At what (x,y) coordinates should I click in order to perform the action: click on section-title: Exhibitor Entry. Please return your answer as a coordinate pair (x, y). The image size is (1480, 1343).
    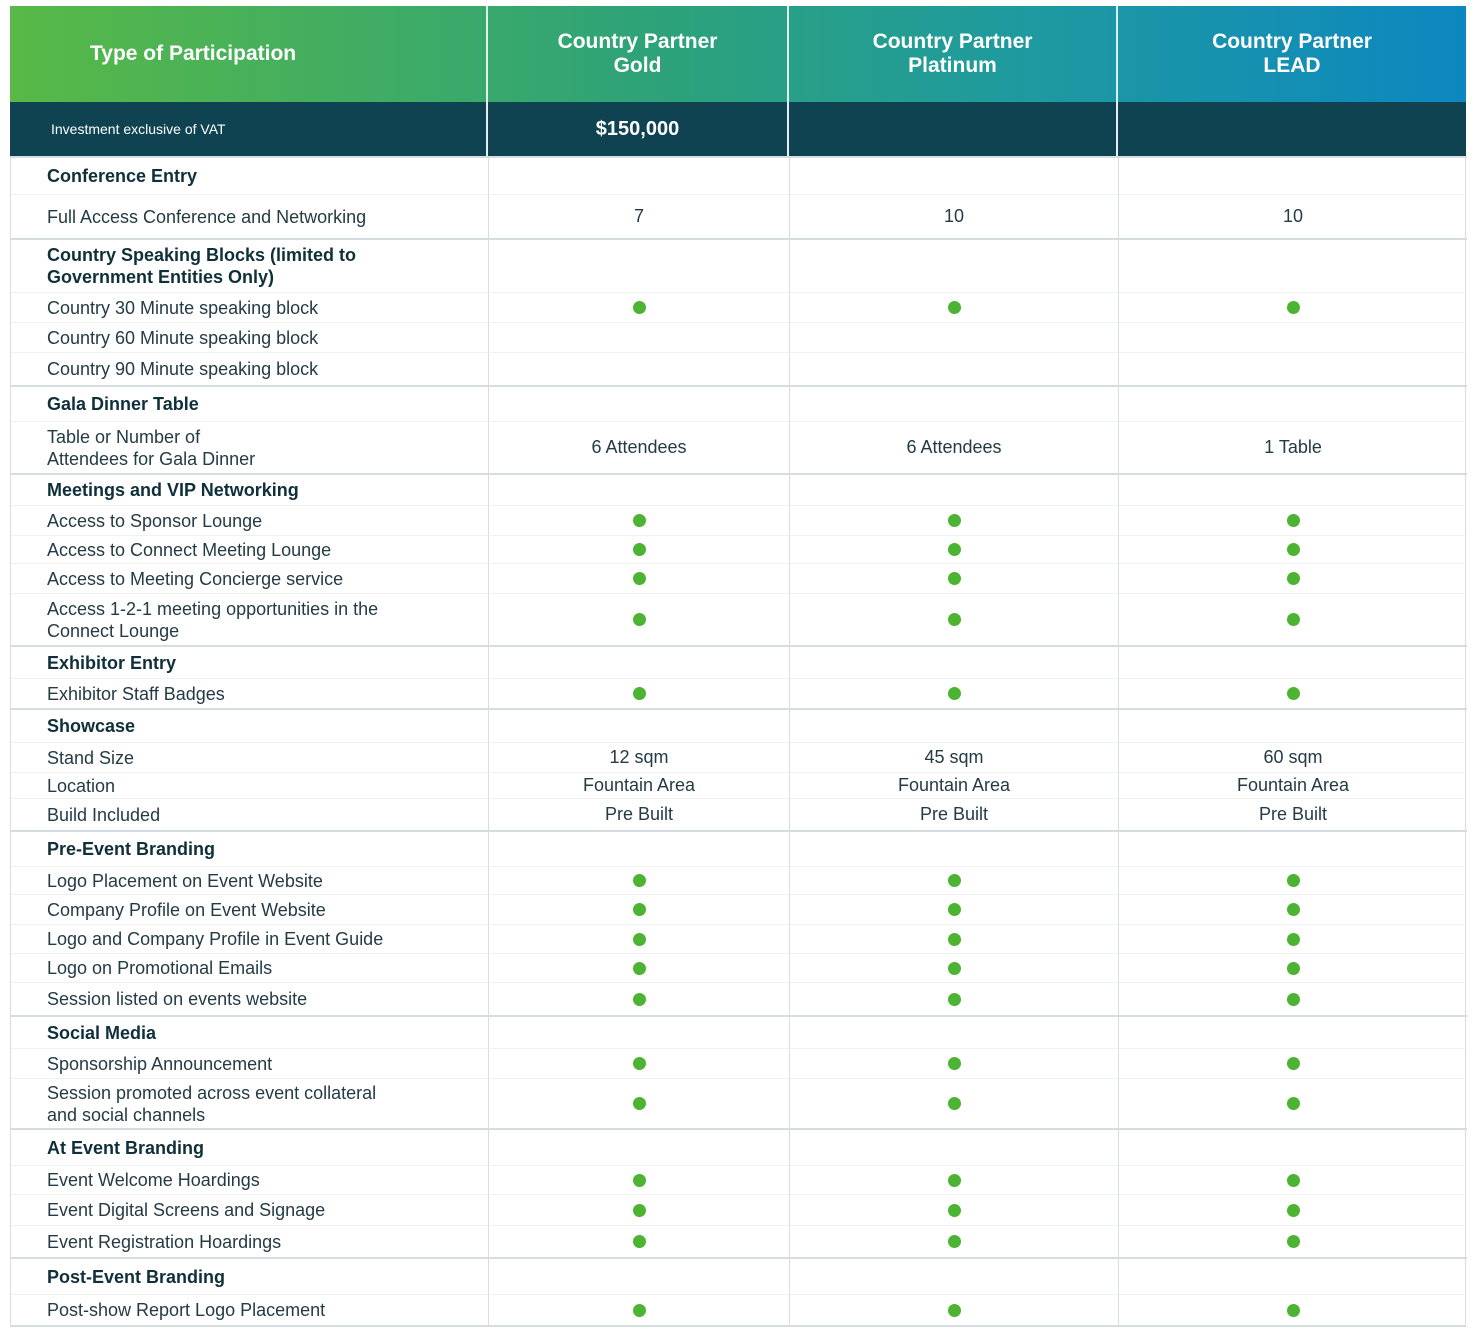
    Looking at the image, I should click on (250, 661).